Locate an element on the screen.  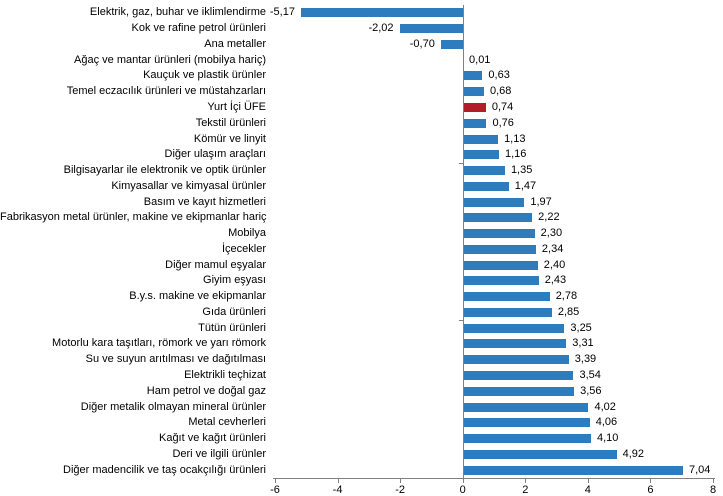
x-tick-label: 2 is located at coordinates (525, 490).